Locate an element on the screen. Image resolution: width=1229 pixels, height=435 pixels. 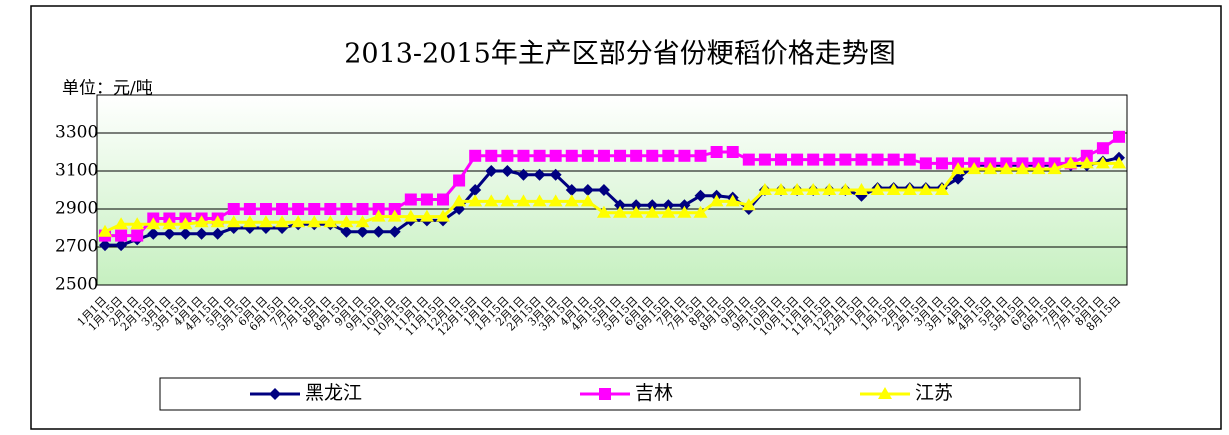
chart-title: 2013-2015年主产区部分省份粳稻价格走势图 is located at coordinates (620, 54).